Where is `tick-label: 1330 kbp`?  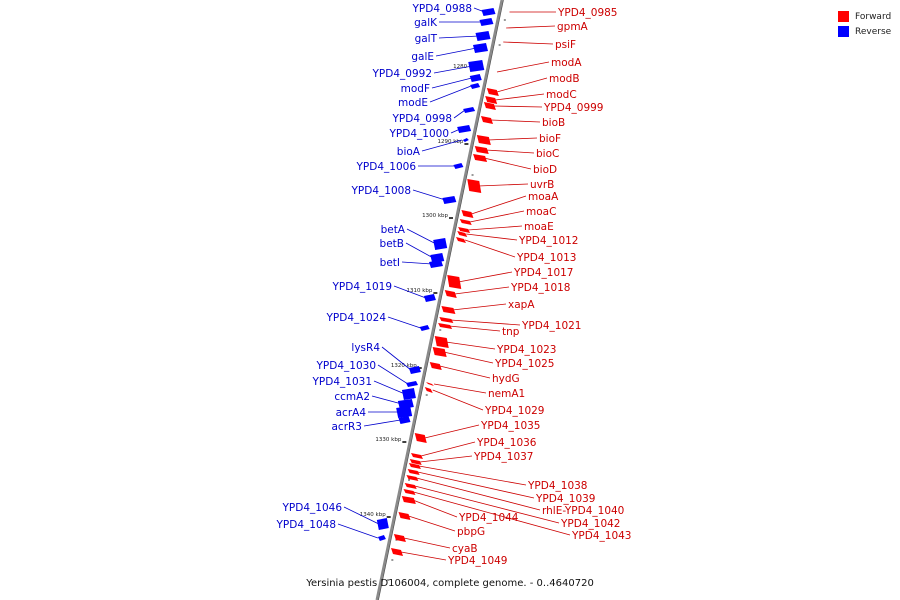
tick-label: 1330 kbp is located at coordinates (388, 440).